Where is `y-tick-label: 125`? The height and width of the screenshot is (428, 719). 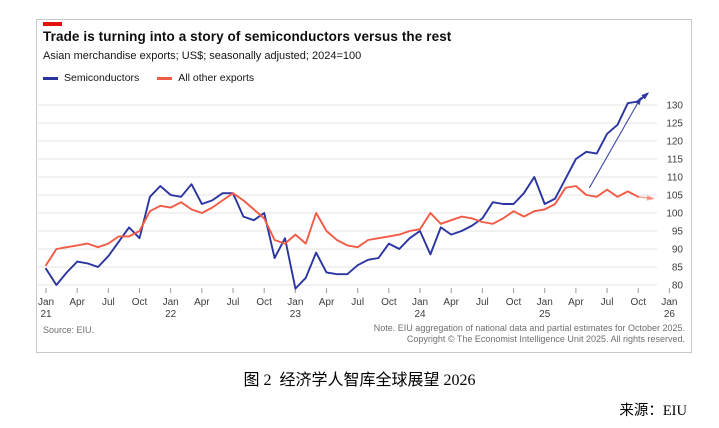
y-tick-label: 125 is located at coordinates (674, 124).